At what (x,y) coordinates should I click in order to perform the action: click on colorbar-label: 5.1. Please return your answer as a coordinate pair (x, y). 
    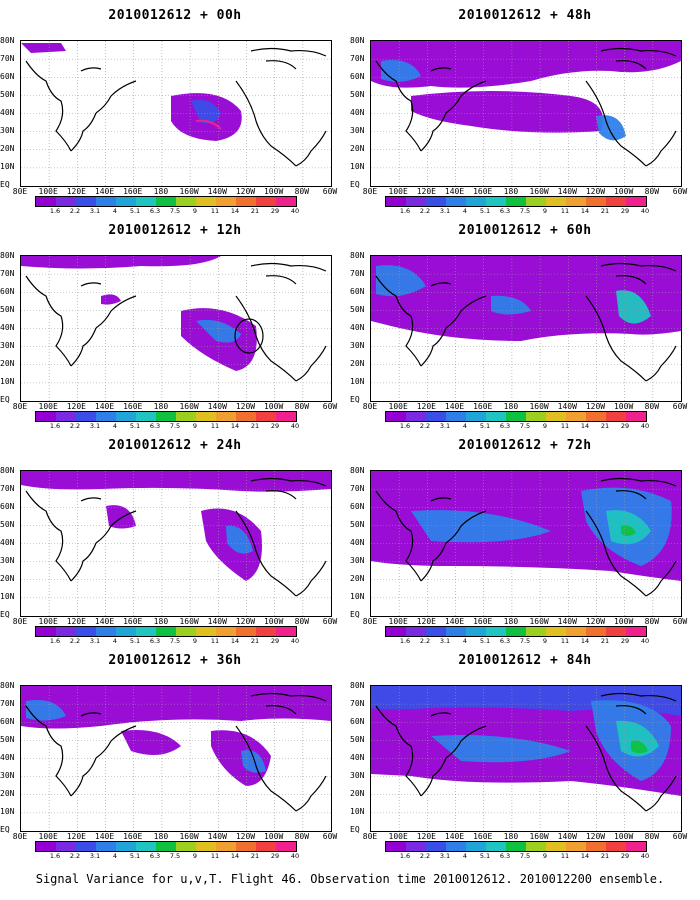
    Looking at the image, I should click on (135, 426).